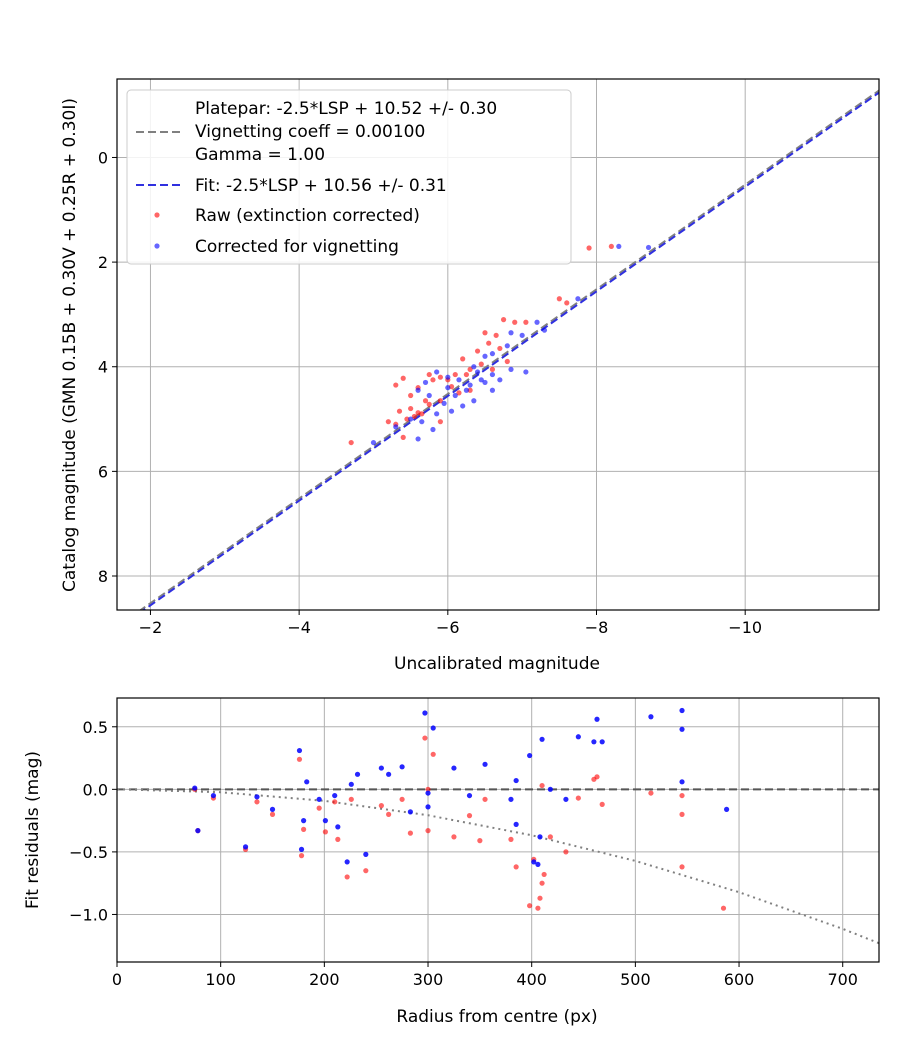  I want to click on residuals-y-axis-label: Fit residuals (mag), so click(33, 830).